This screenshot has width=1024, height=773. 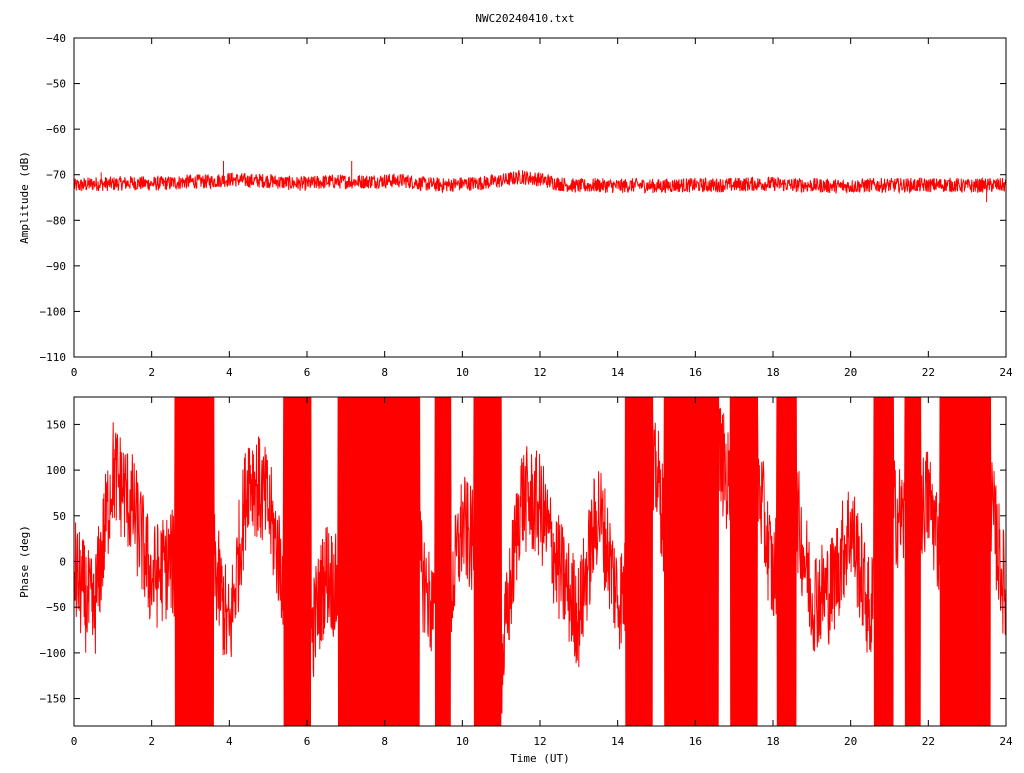 I want to click on y-axis-label: Amplitude (dB), so click(x=24, y=197).